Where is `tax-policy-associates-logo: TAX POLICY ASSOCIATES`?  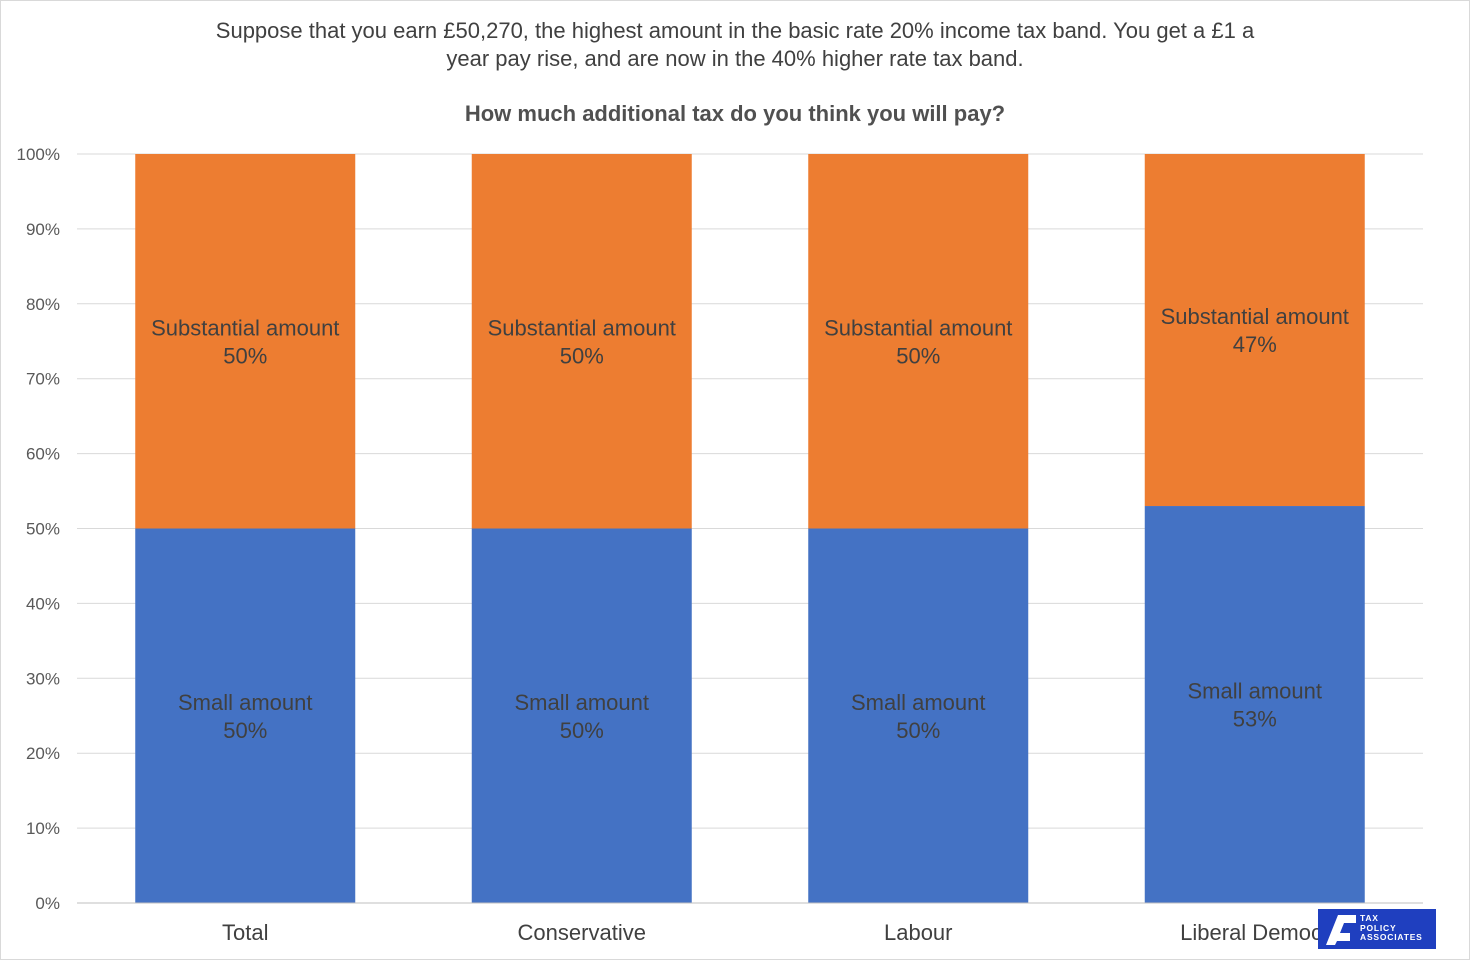 tax-policy-associates-logo: TAX POLICY ASSOCIATES is located at coordinates (1377, 929).